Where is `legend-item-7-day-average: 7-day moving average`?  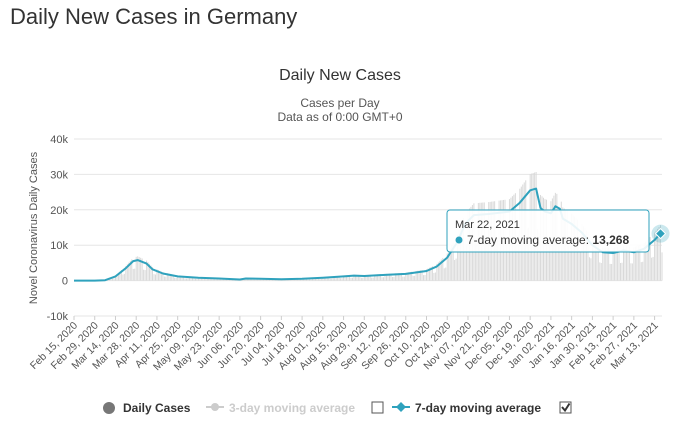
legend-item-7-day-average: 7-day moving average is located at coordinates (466, 408).